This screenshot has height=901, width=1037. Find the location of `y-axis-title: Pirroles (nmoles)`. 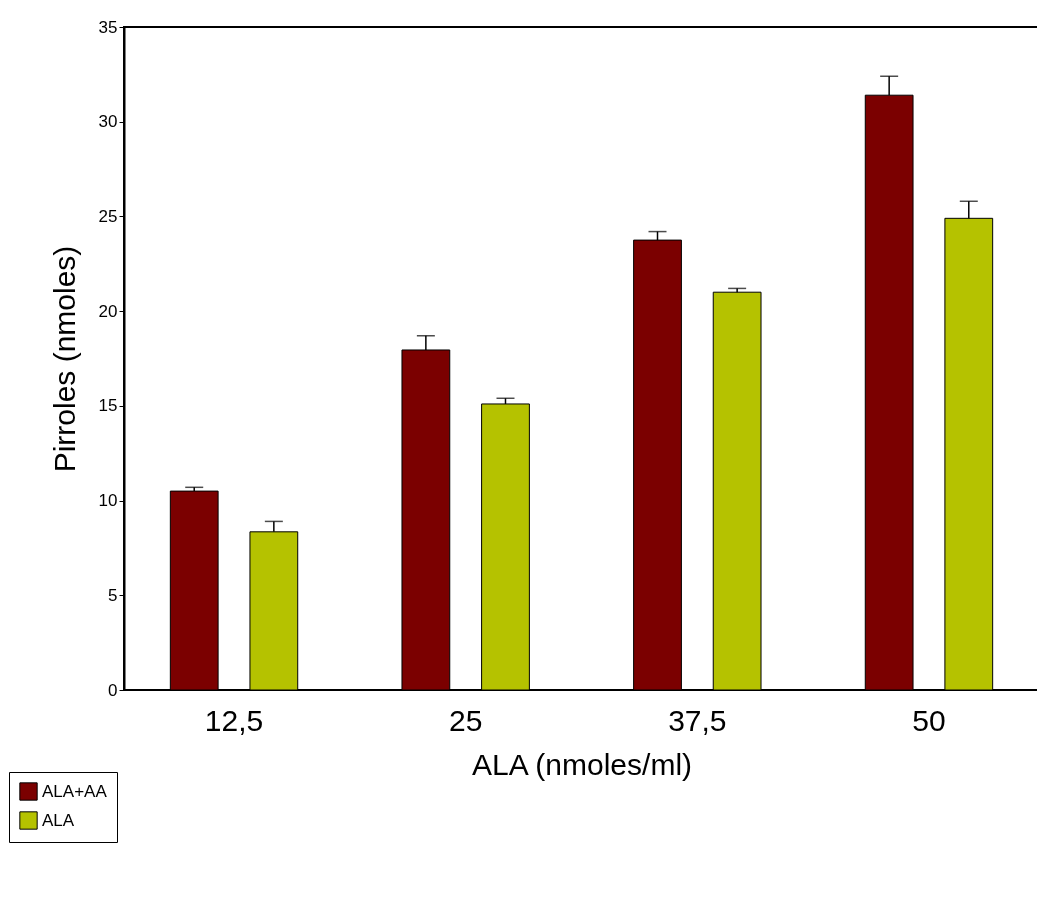

y-axis-title: Pirroles (nmoles) is located at coordinates (64, 359).